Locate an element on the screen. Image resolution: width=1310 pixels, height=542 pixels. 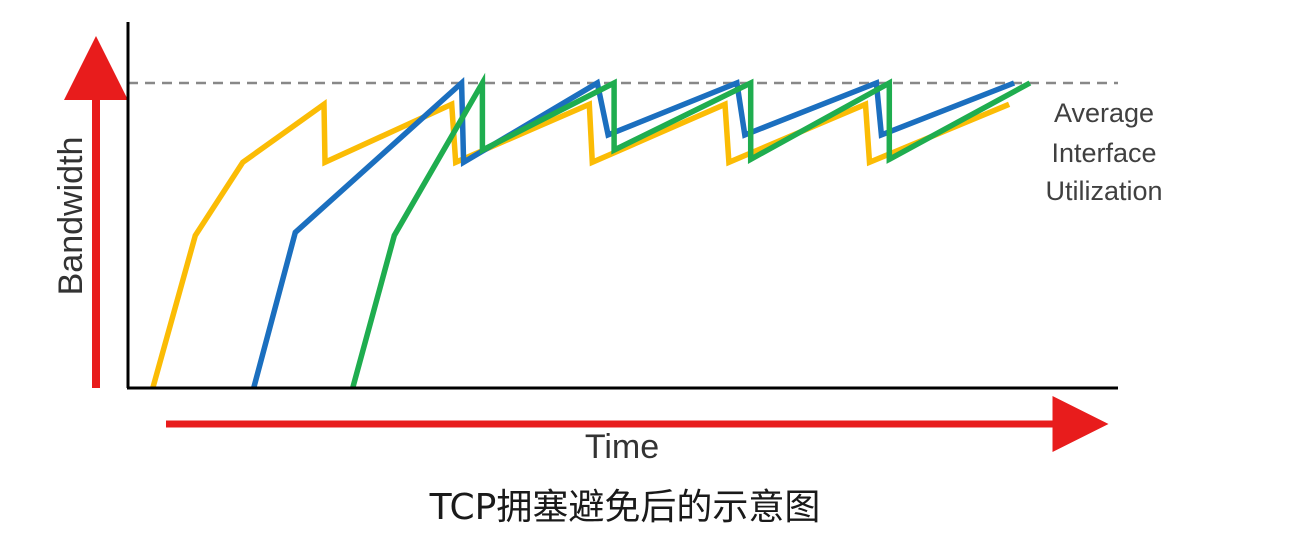
x-axis-label: Time is located at coordinates (622, 447).